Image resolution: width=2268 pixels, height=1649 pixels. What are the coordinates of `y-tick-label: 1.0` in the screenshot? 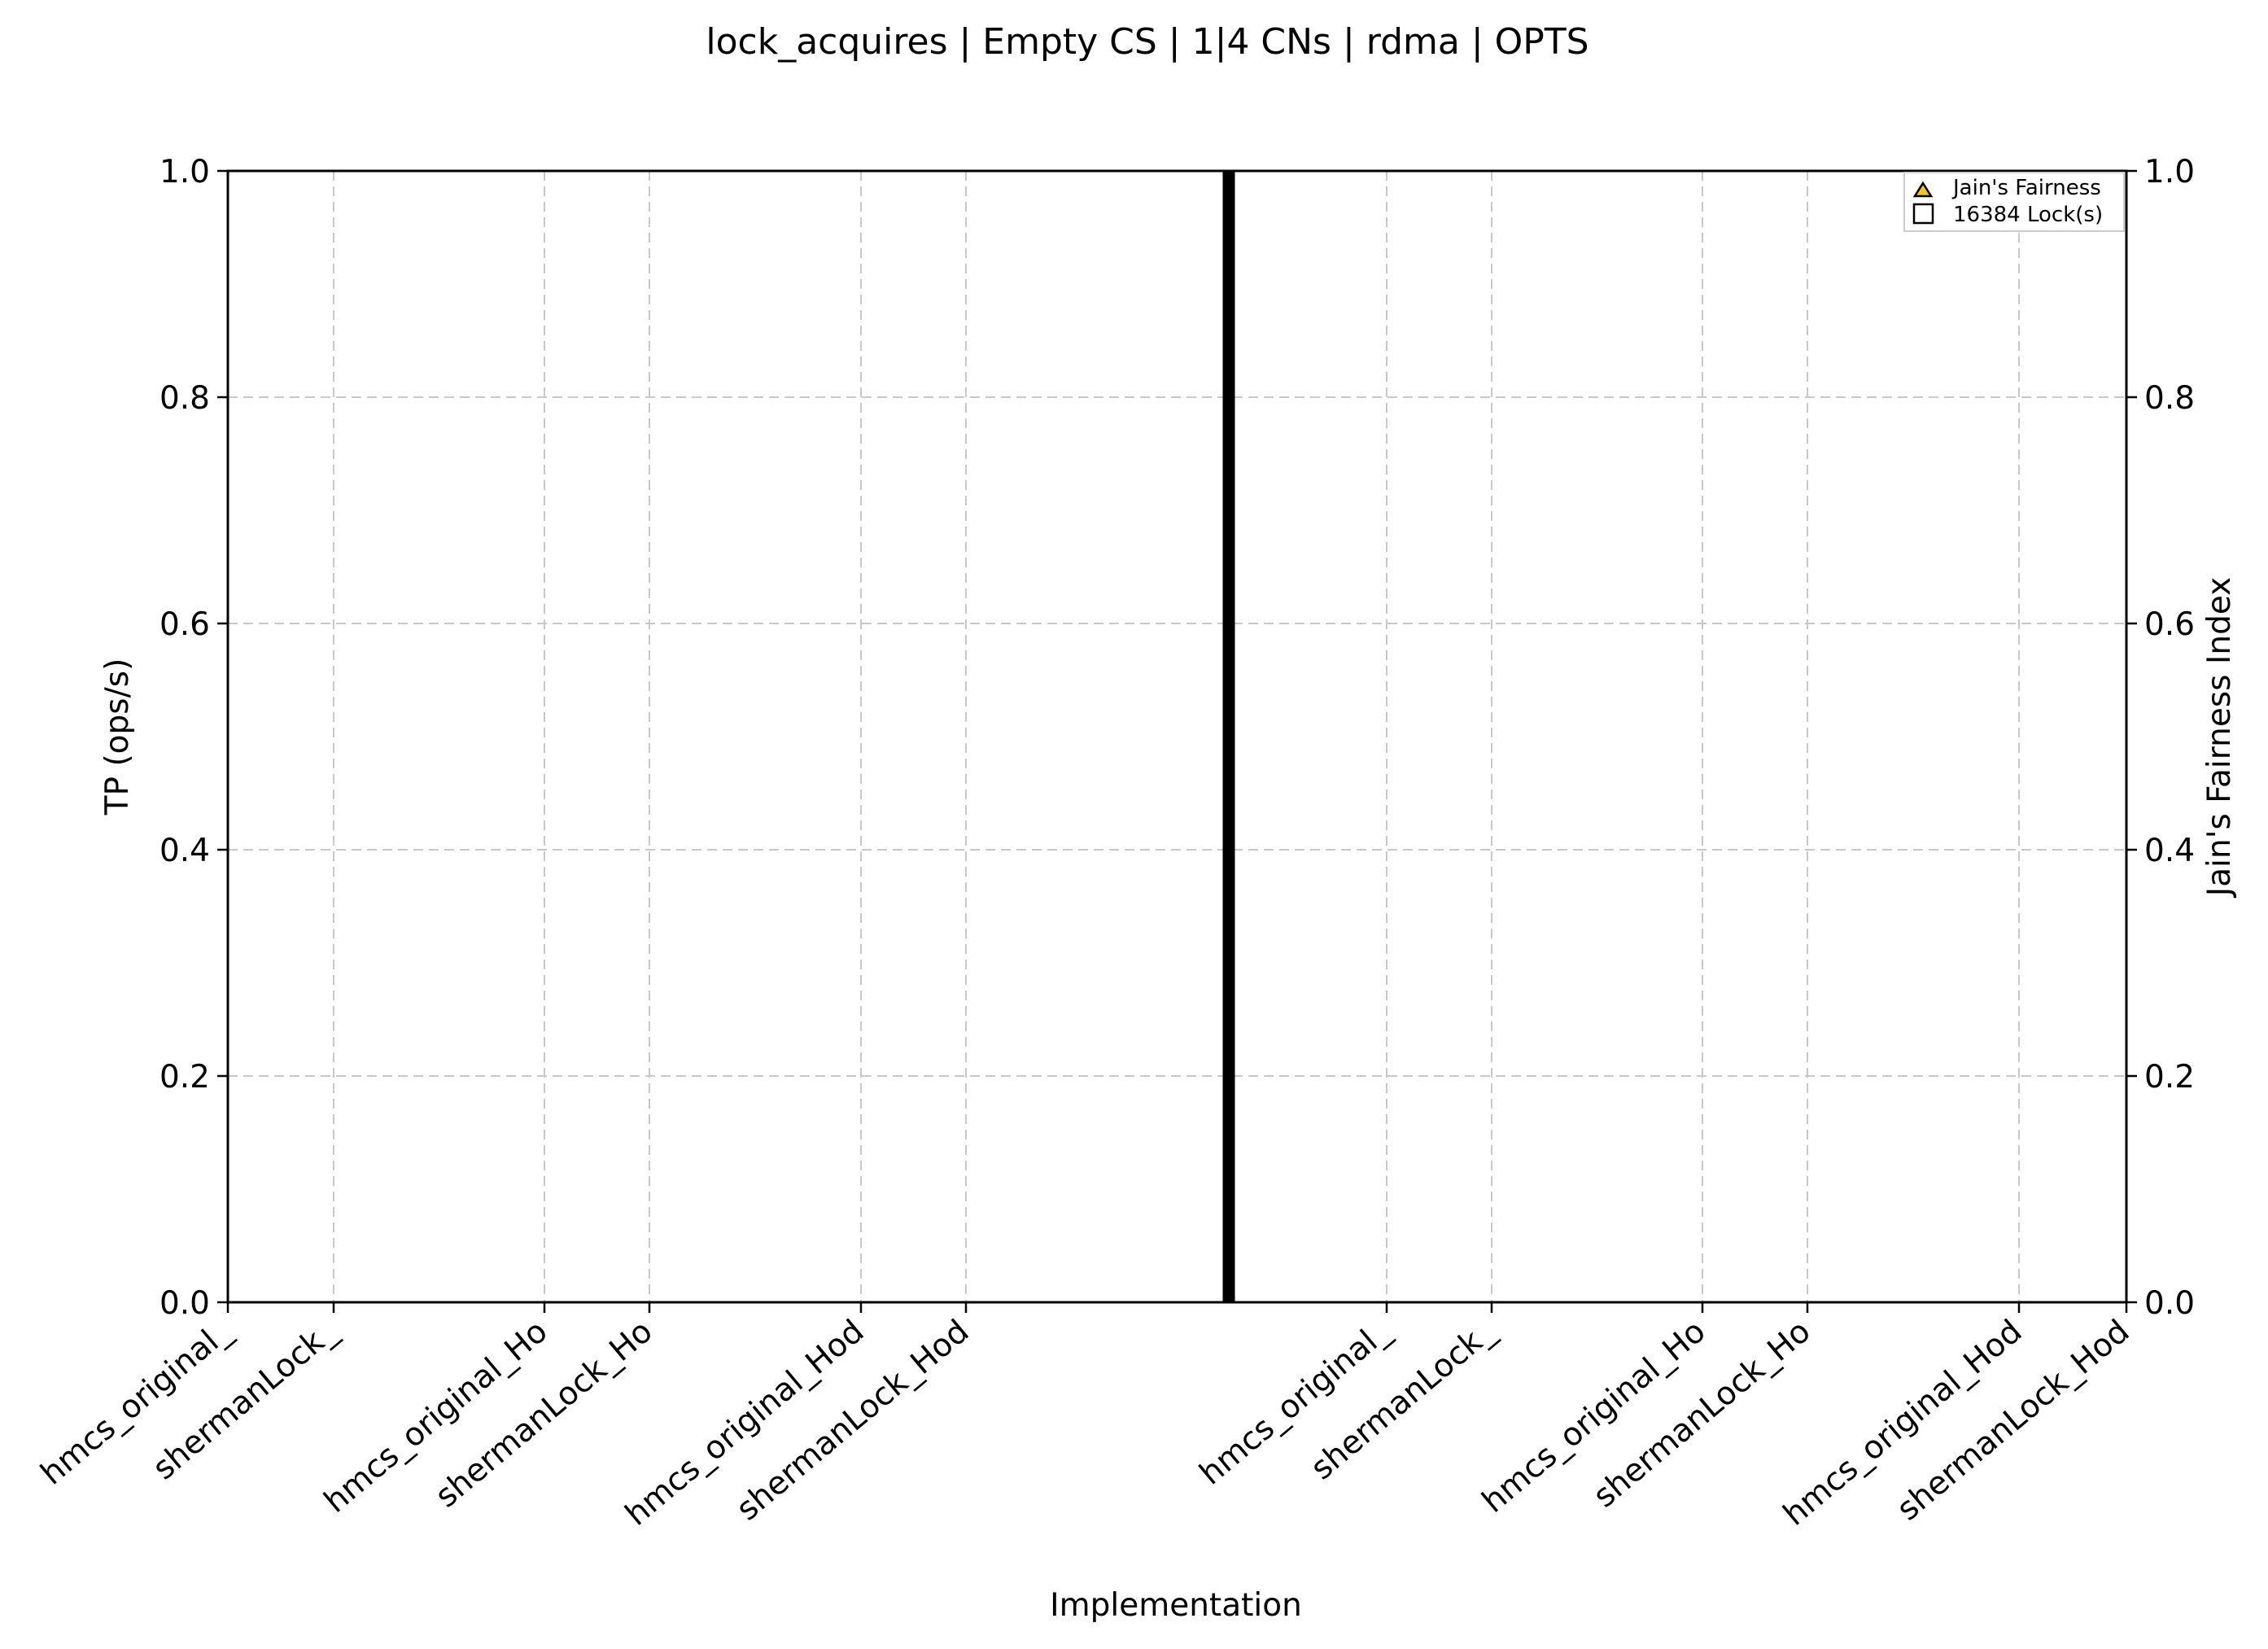 It's located at (185, 172).